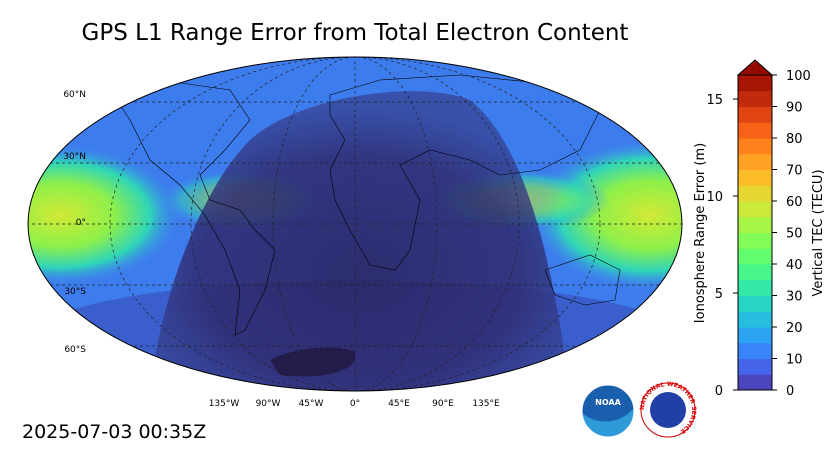 Image resolution: width=832 pixels, height=468 pixels. Describe the element at coordinates (311, 404) in the screenshot. I see `lon-label: 45°W` at that location.